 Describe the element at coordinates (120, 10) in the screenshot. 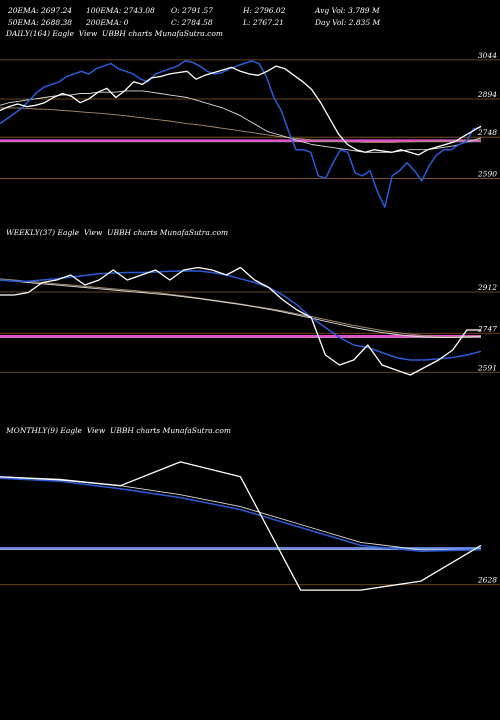

I see `ema100-label: 100EMA: 2743.08` at that location.